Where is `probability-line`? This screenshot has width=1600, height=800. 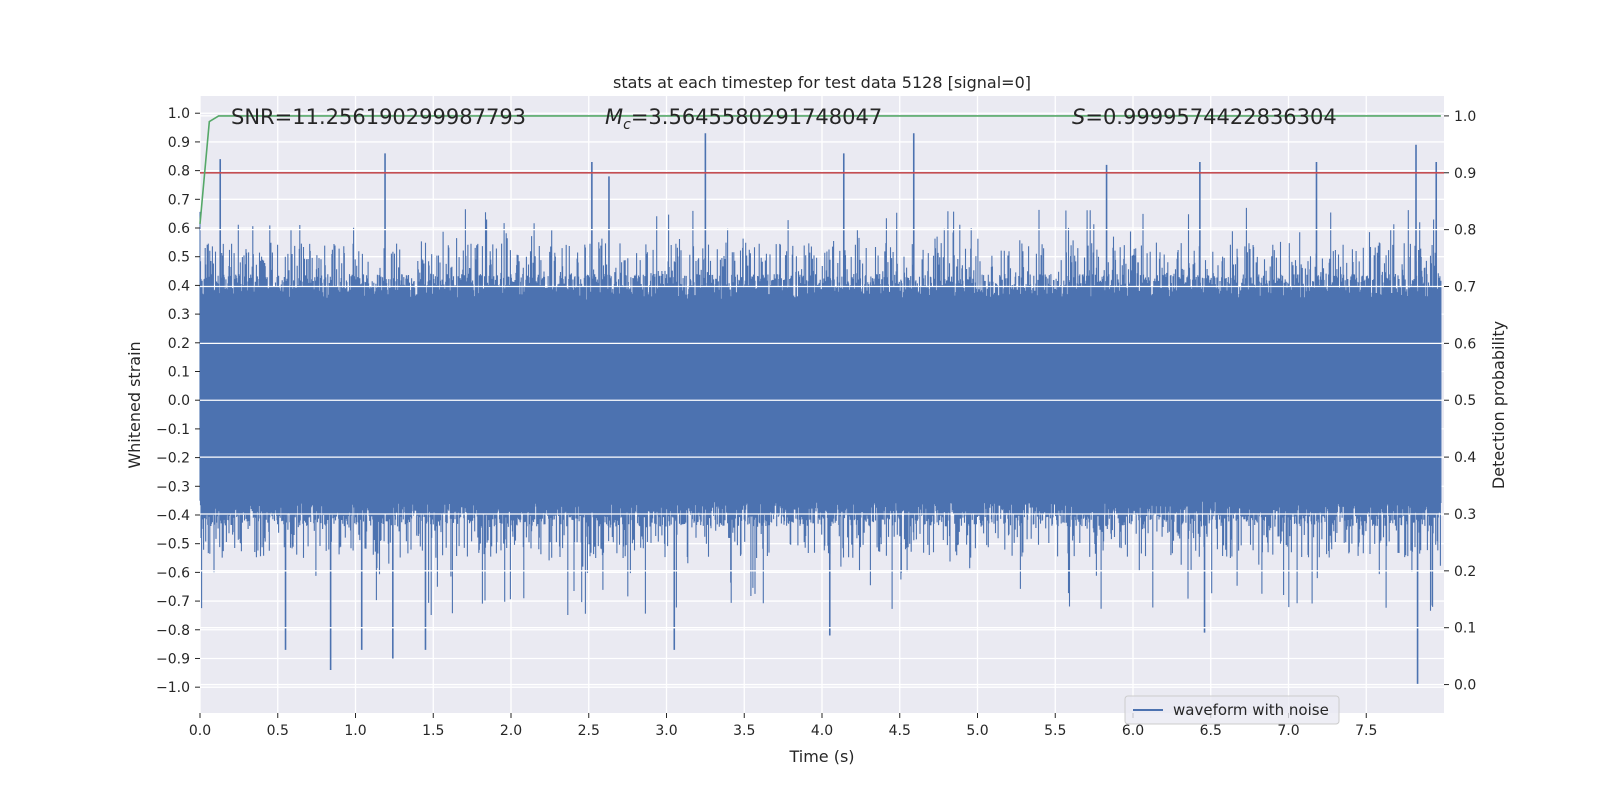
probability-line is located at coordinates (820, 170).